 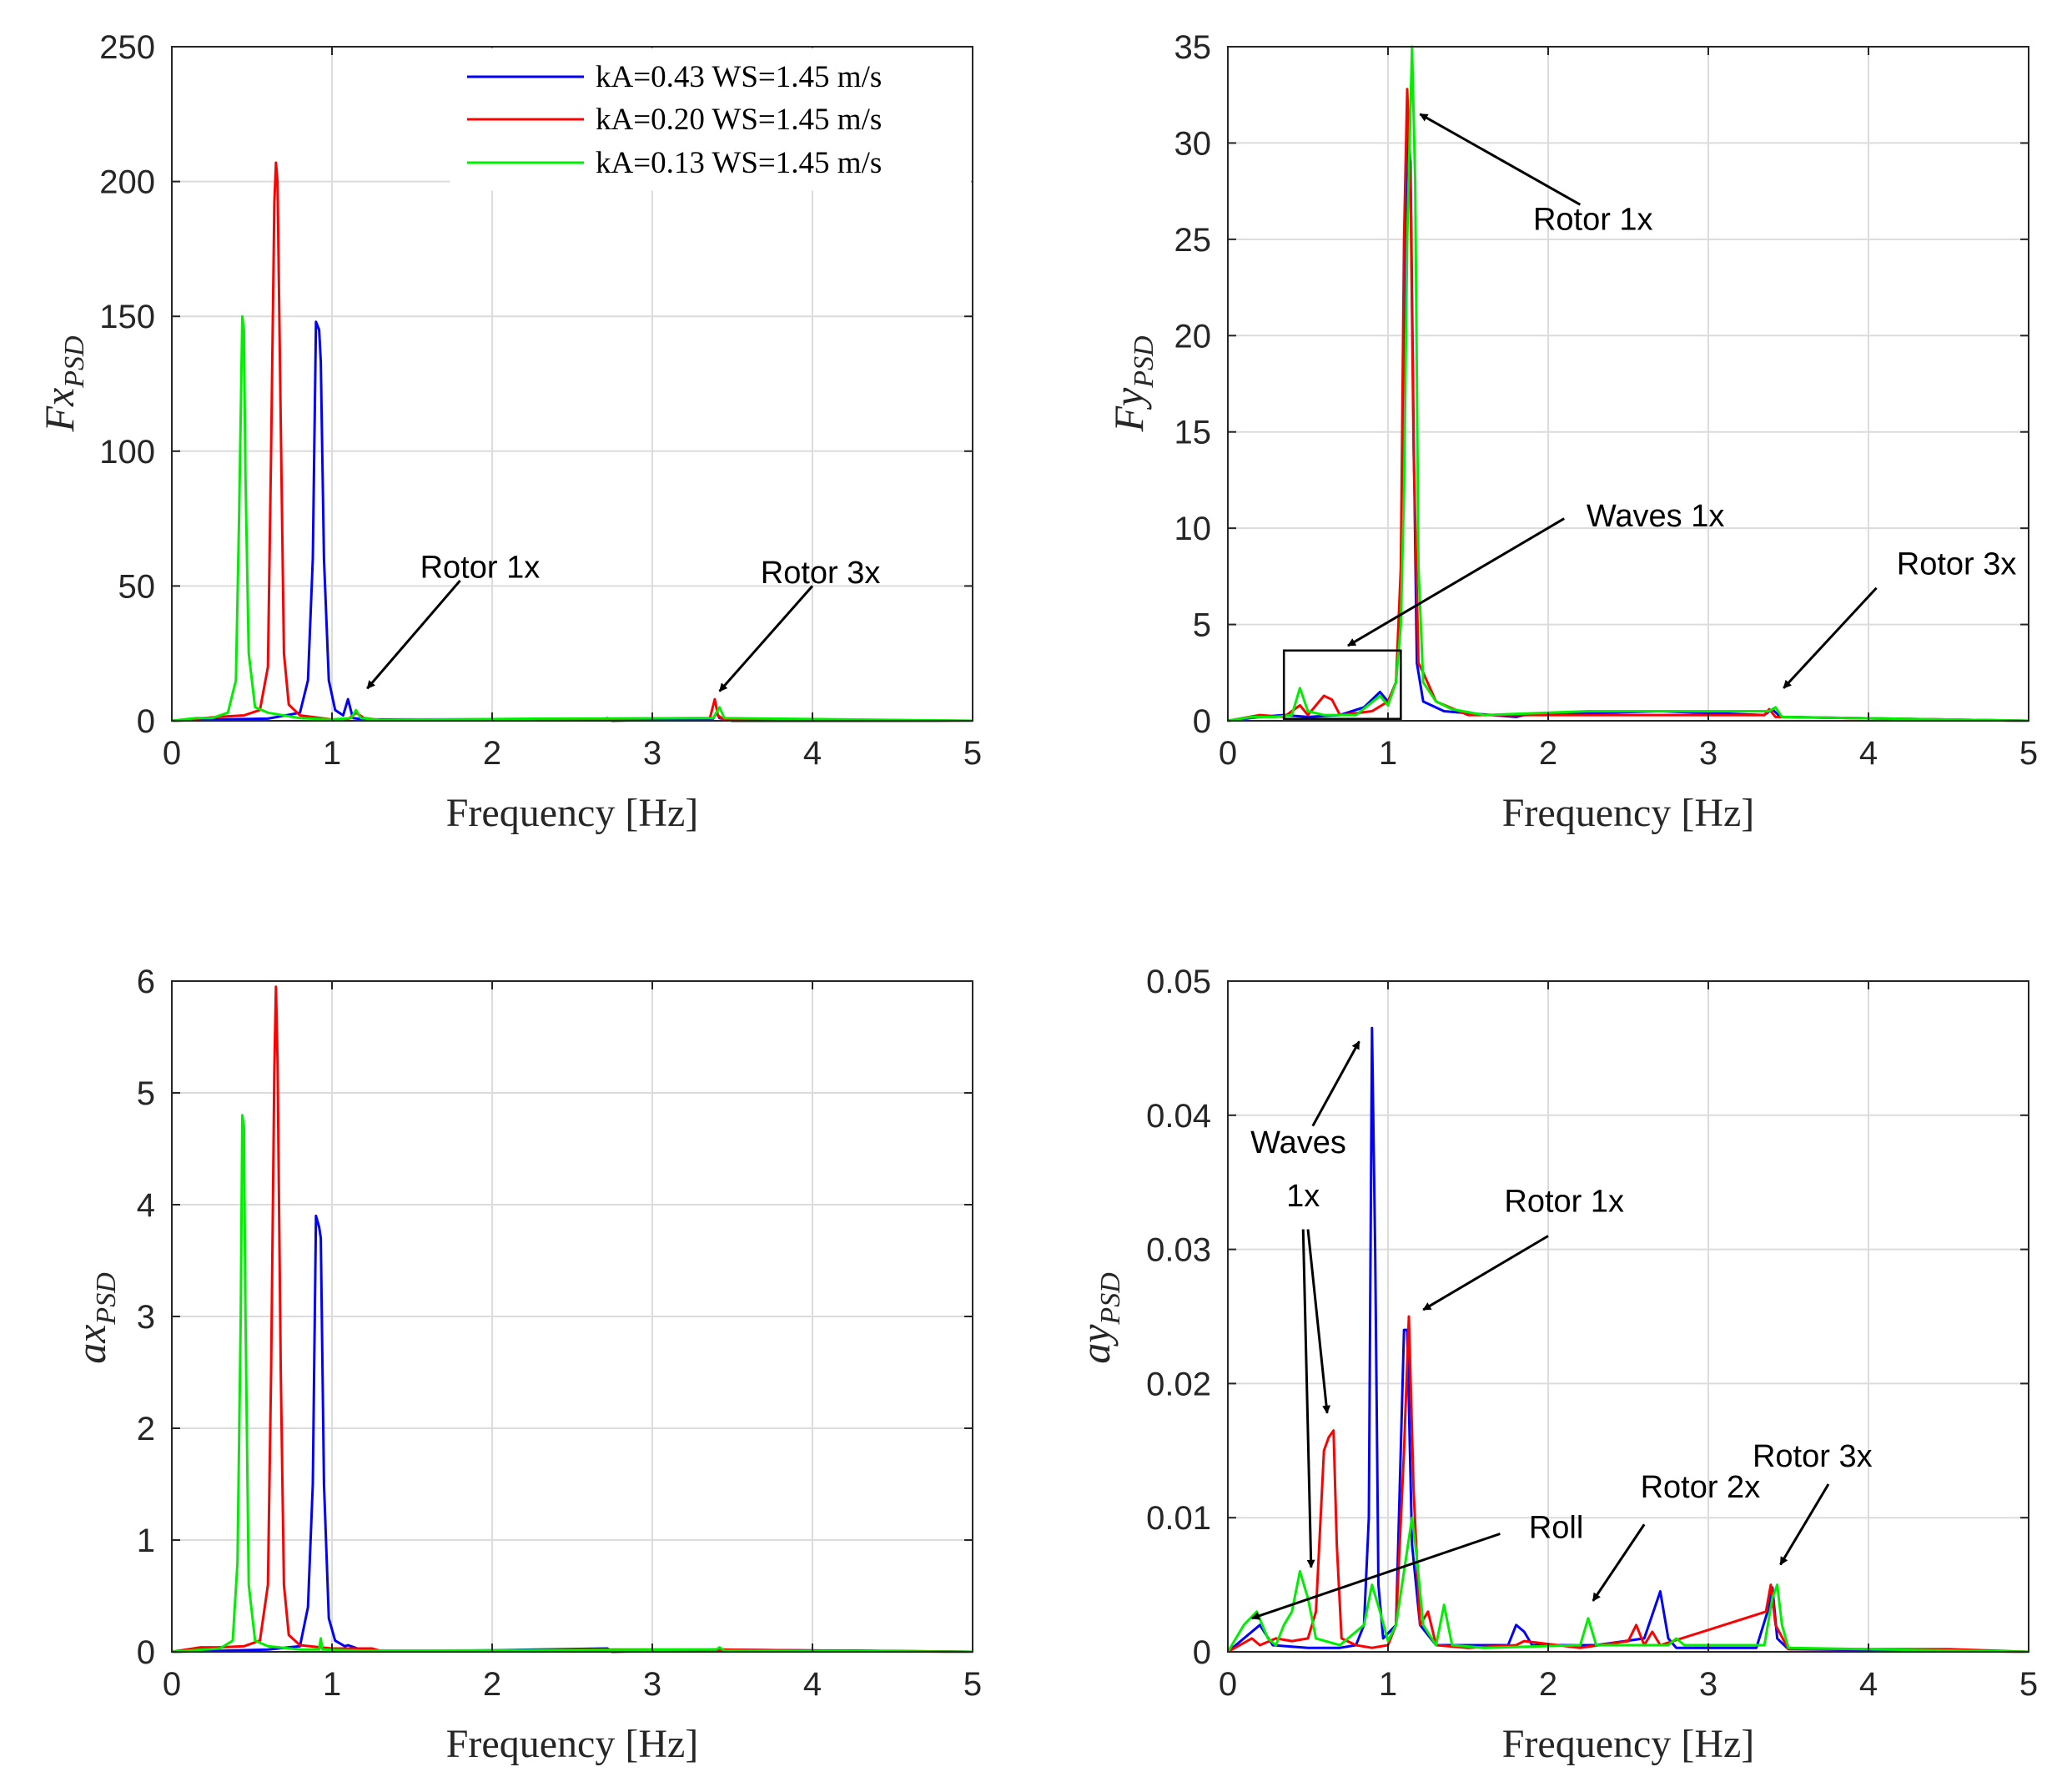 What do you see at coordinates (1628, 1744) in the screenshot?
I see `x-axis-label-ay: Frequency [Hz]` at bounding box center [1628, 1744].